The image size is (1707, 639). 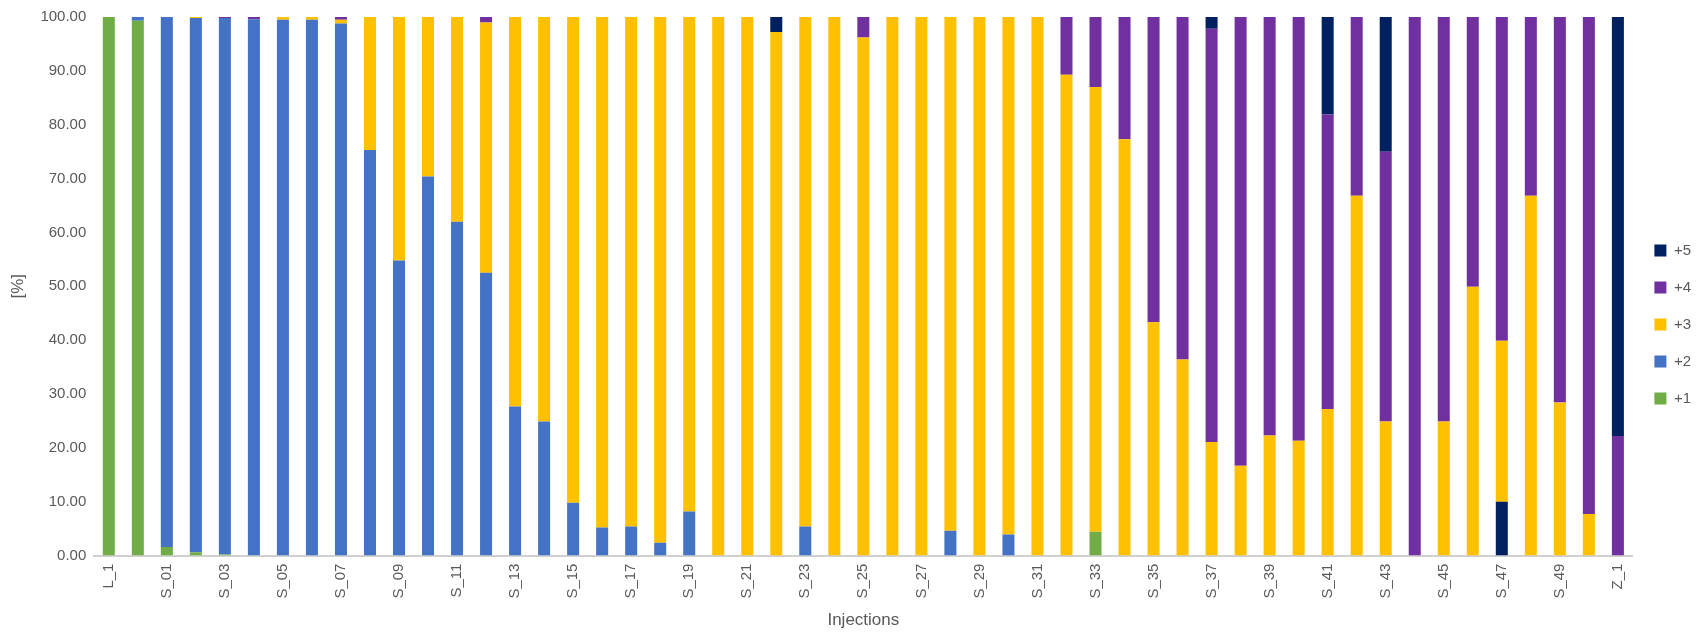 What do you see at coordinates (67, 123) in the screenshot?
I see `y-tick-label: 80.00` at bounding box center [67, 123].